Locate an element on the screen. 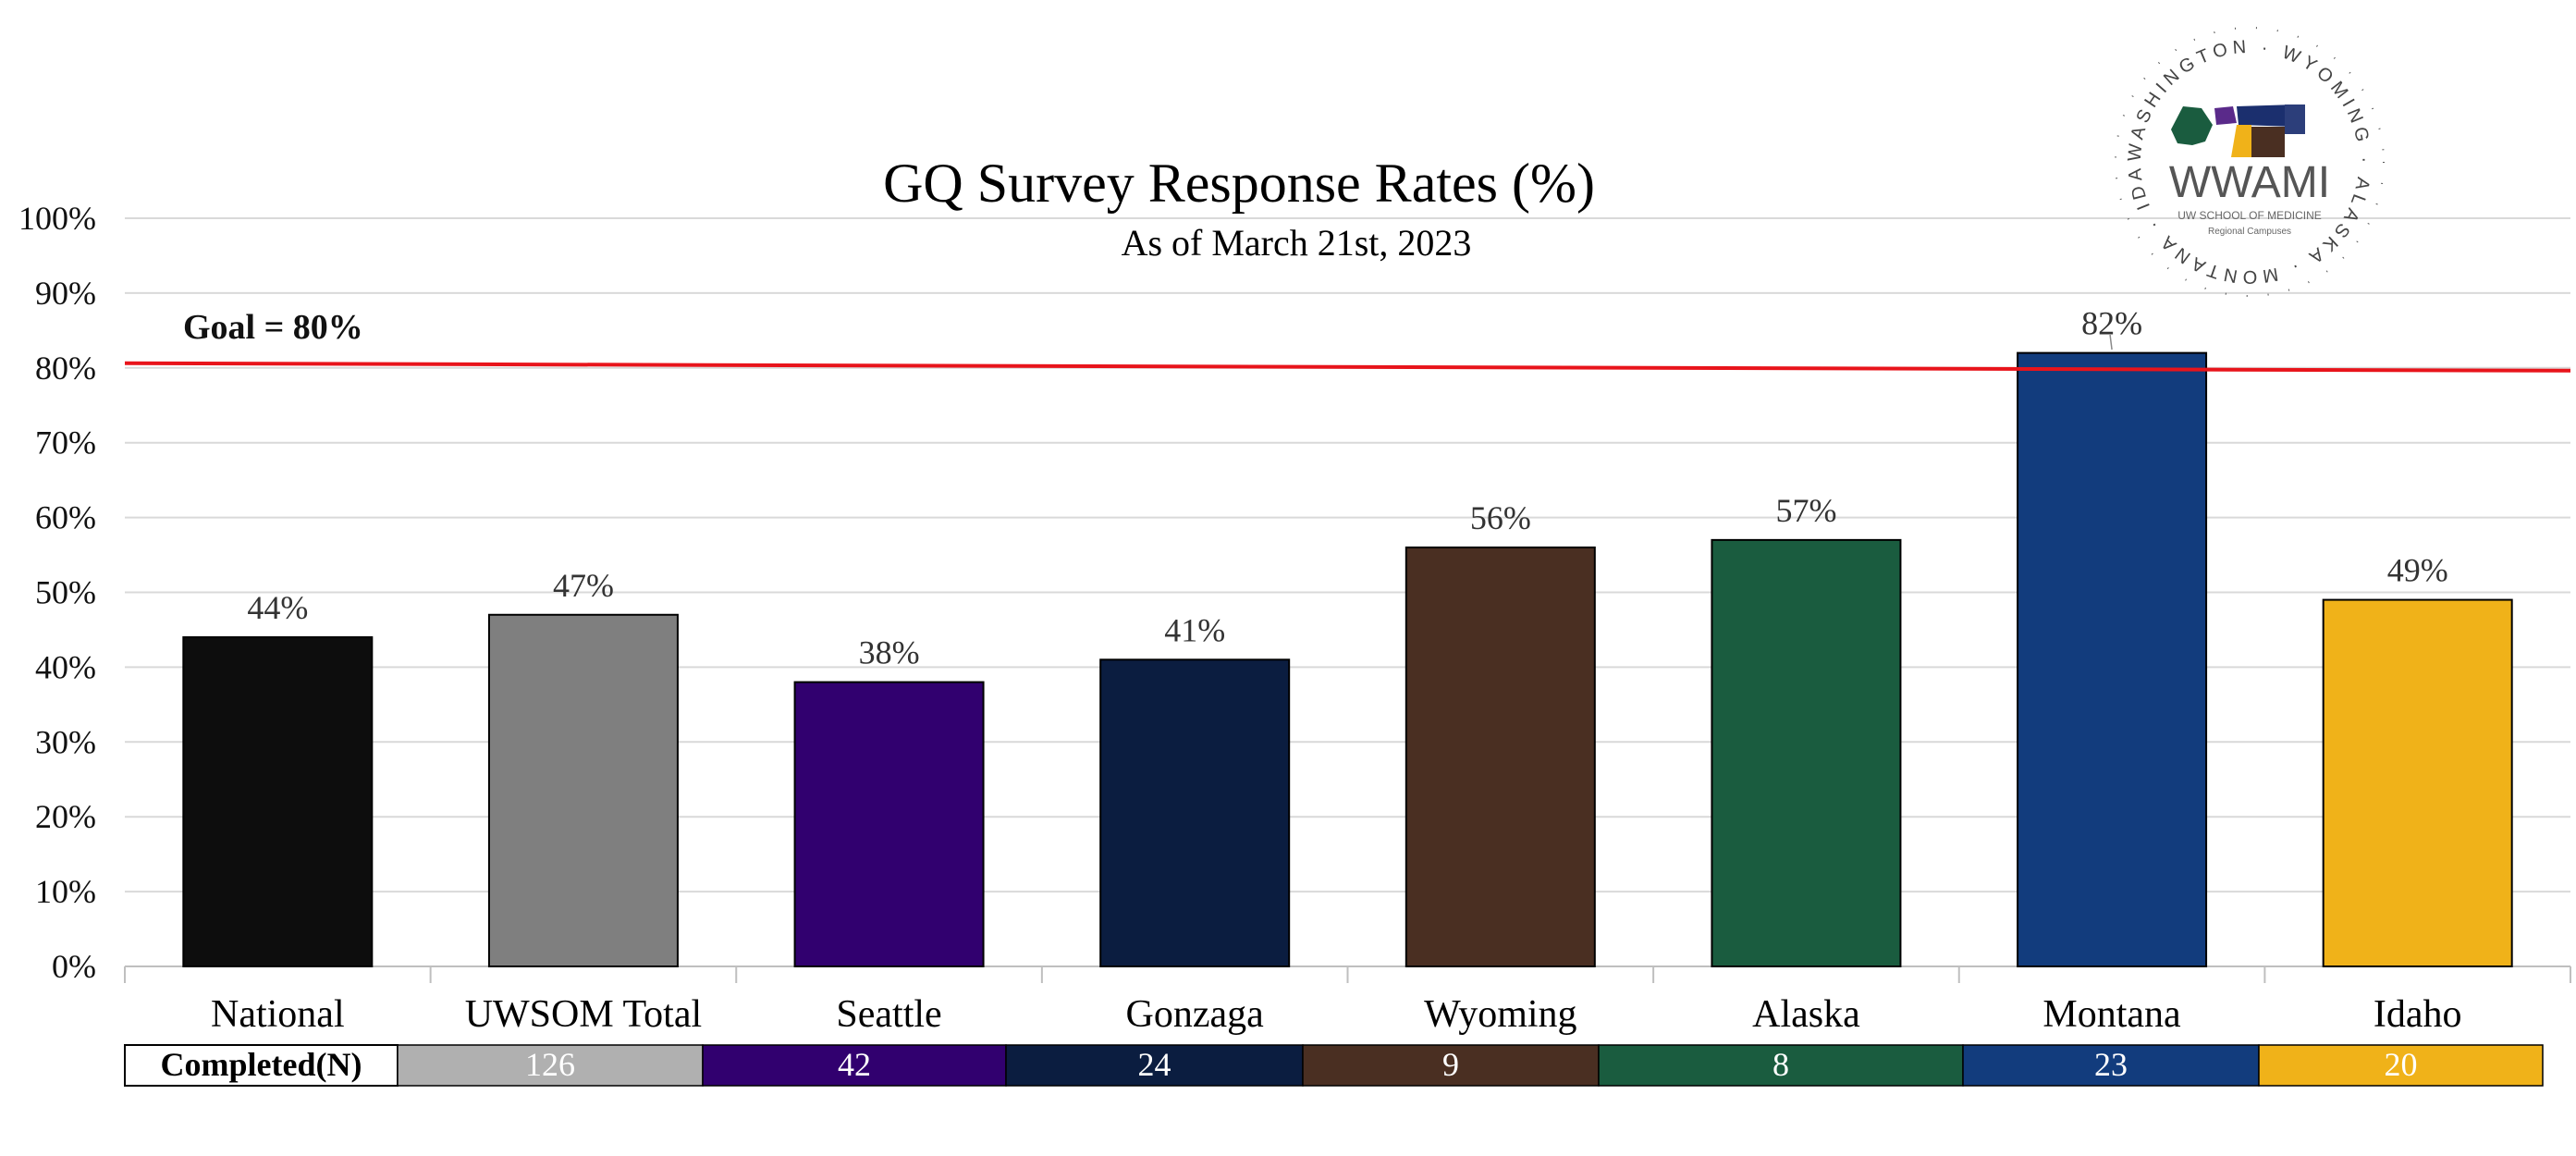  y-tick-label: 30% is located at coordinates (65, 741).